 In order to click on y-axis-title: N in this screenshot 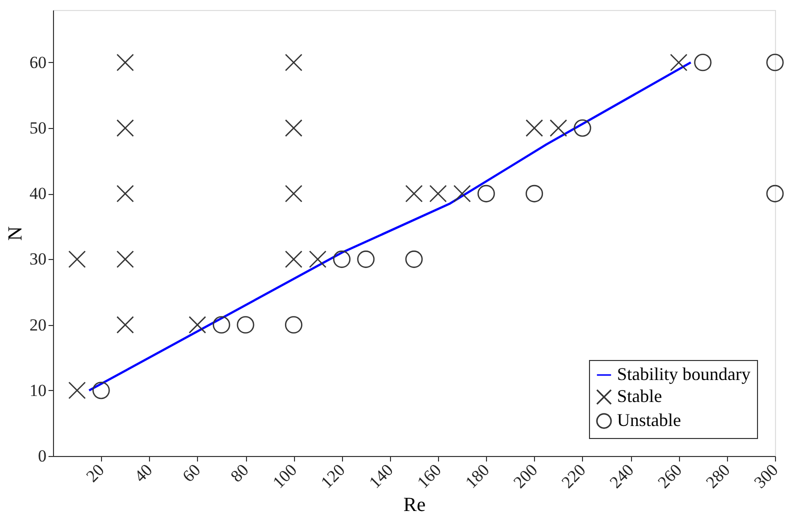, I will do `click(15, 233)`.